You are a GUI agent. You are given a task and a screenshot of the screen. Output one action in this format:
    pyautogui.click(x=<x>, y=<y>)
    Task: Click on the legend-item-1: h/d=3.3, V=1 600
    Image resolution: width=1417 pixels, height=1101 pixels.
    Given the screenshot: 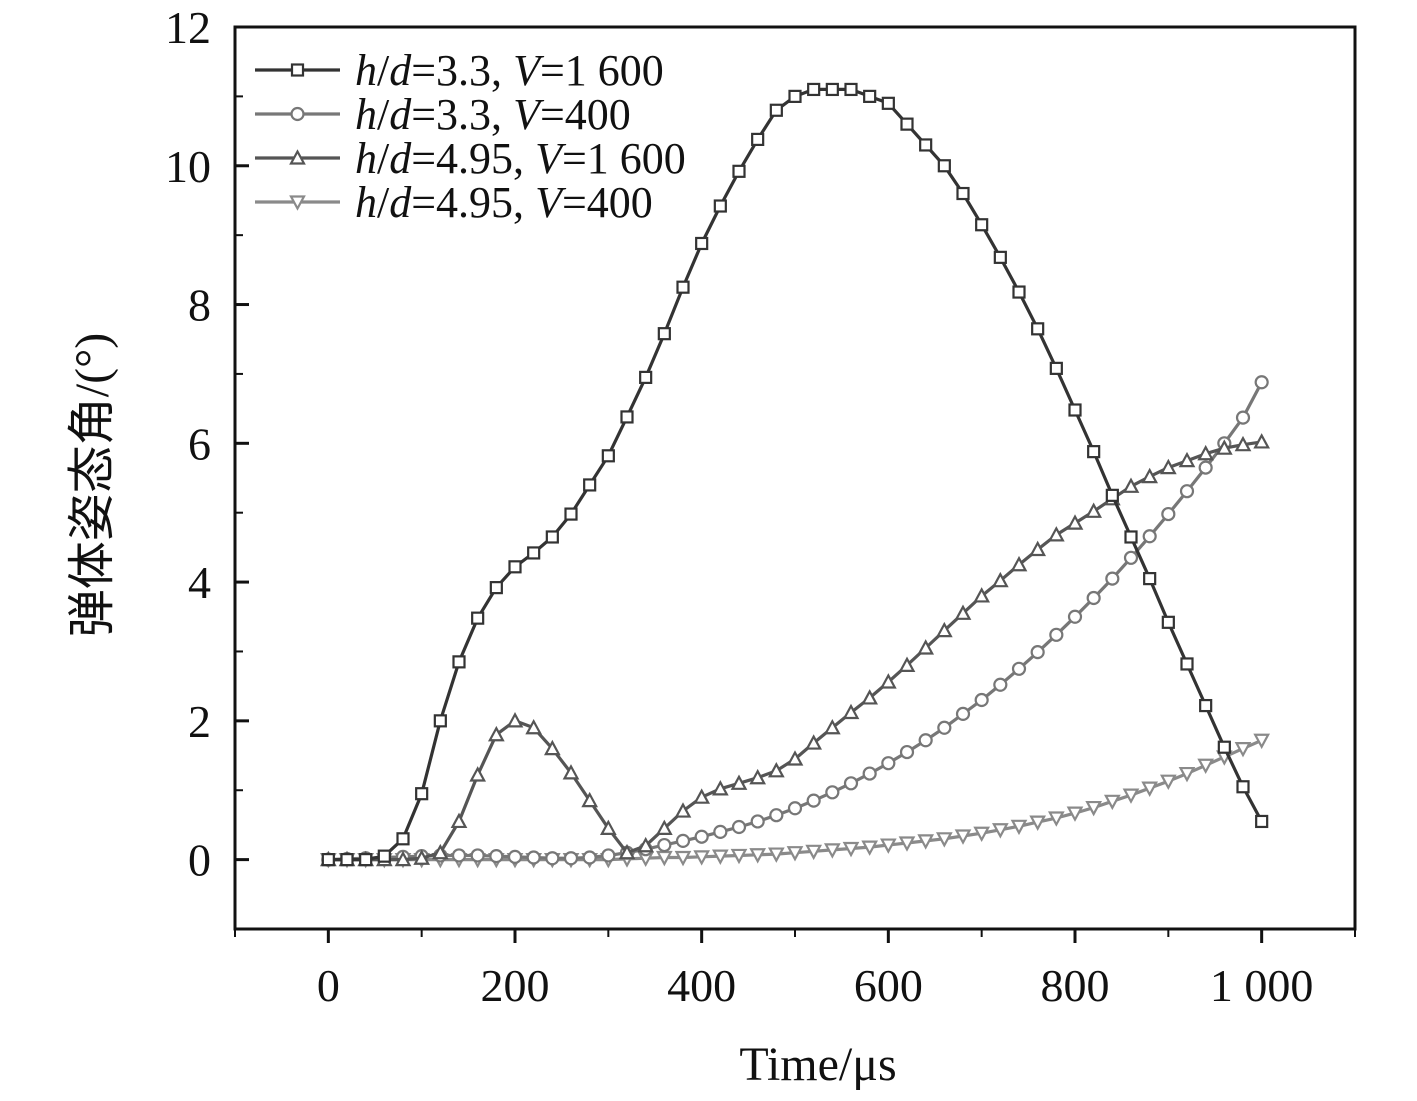 What is the action you would take?
    pyautogui.click(x=459, y=70)
    